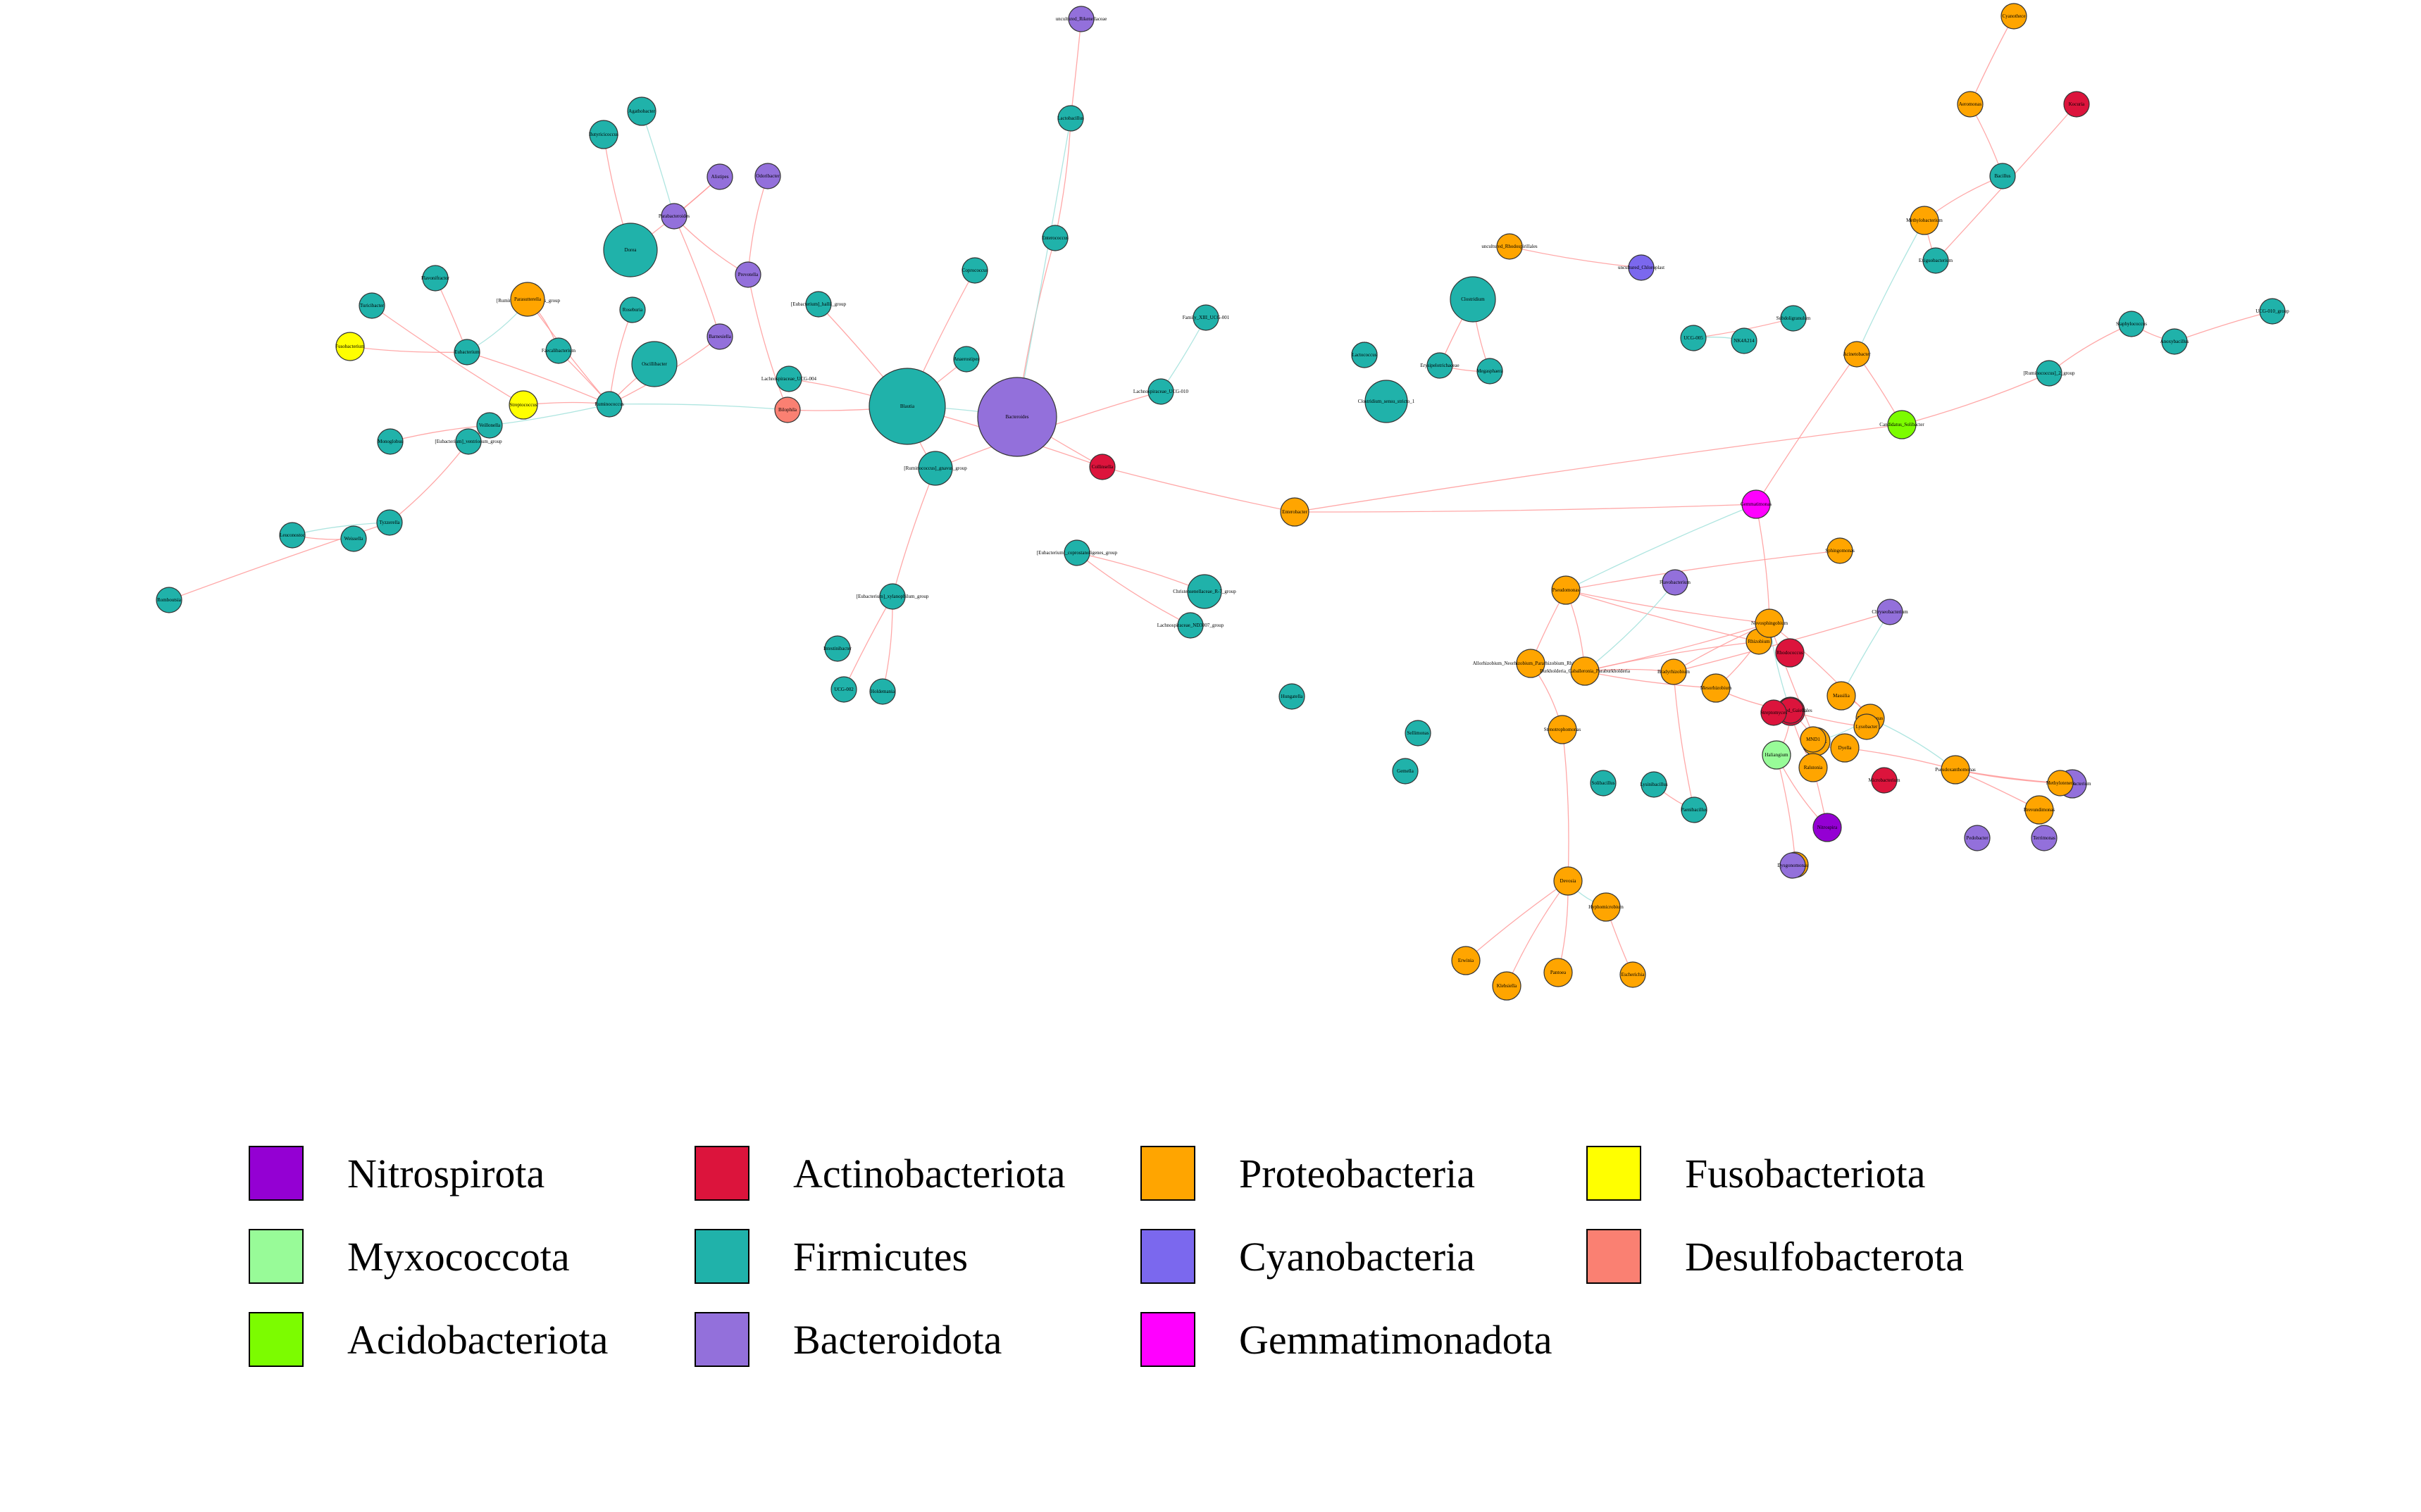  Describe the element at coordinates (1790, 653) in the screenshot. I see `network-node: Rhodococcus` at that location.